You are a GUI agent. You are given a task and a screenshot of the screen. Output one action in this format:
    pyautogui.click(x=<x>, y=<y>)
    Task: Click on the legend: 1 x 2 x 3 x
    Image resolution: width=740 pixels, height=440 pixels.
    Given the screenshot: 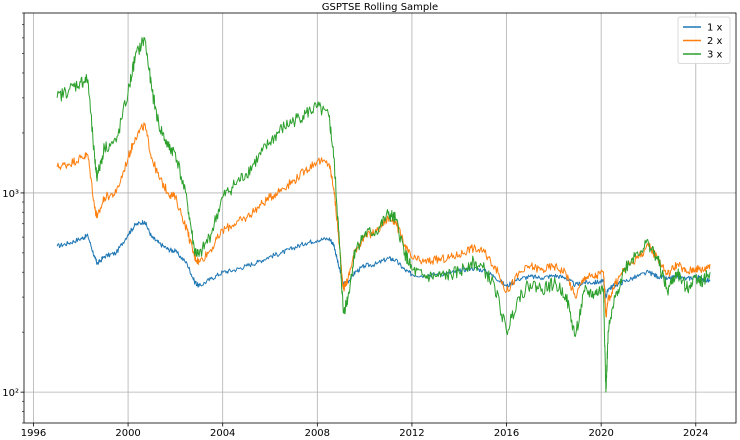 What is the action you would take?
    pyautogui.click(x=704, y=40)
    